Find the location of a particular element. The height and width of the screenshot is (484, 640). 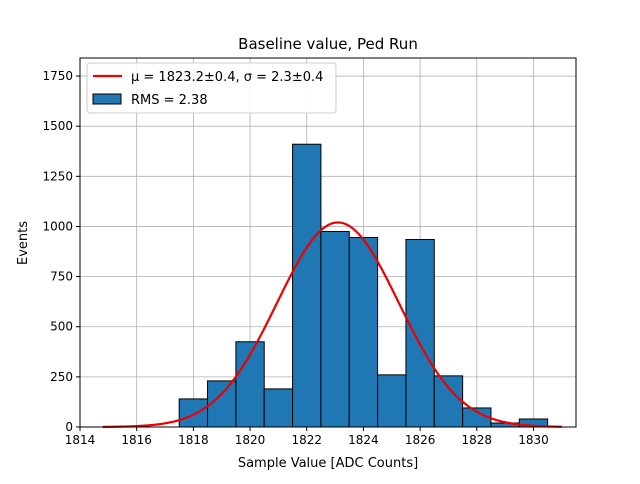

x-tick-label: 1826 is located at coordinates (420, 440).